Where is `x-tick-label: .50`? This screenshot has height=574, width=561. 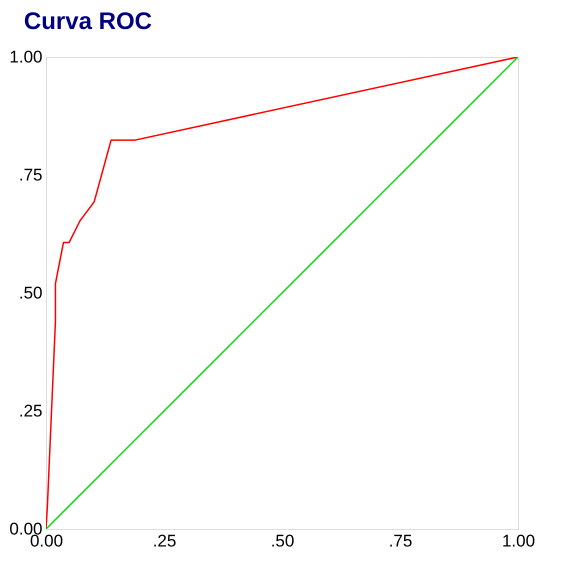
x-tick-label: .50 is located at coordinates (282, 541).